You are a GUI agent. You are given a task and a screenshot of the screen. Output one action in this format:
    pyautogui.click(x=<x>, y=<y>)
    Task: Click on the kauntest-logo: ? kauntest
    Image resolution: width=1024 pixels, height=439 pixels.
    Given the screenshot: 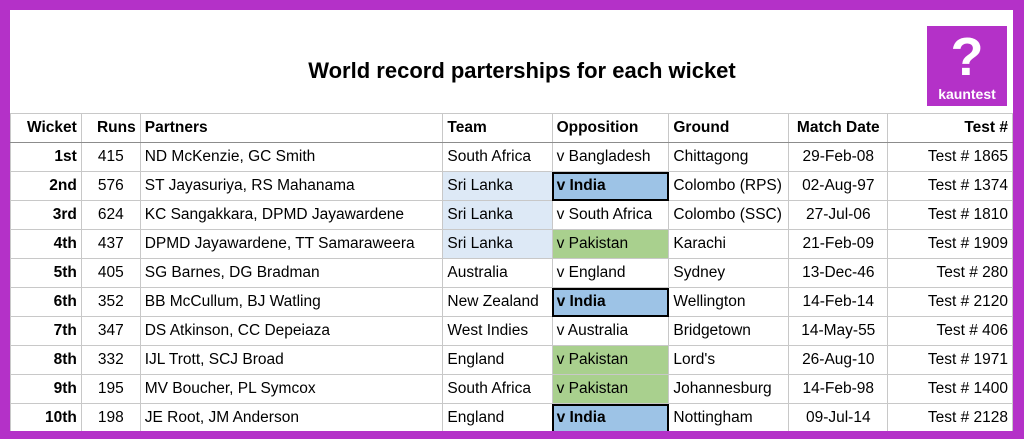 What is the action you would take?
    pyautogui.click(x=967, y=66)
    